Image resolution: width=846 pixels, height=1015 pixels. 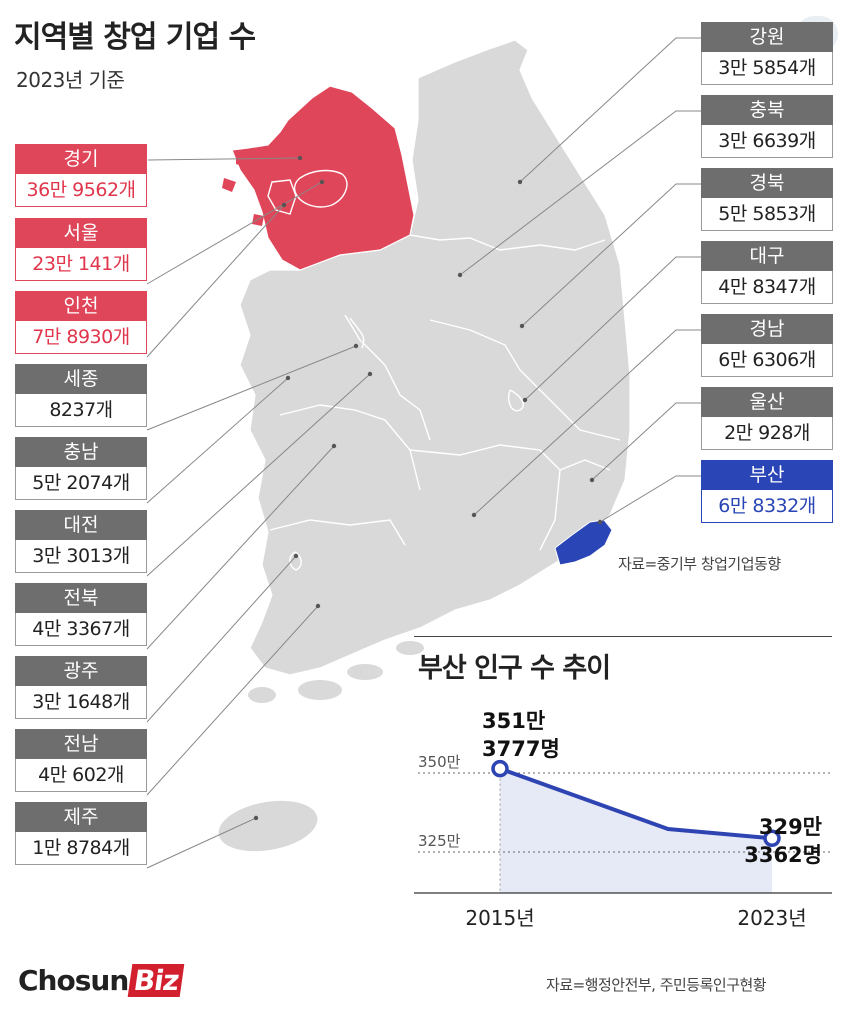 I want to click on map-seoul-boundary, so click(x=320, y=188).